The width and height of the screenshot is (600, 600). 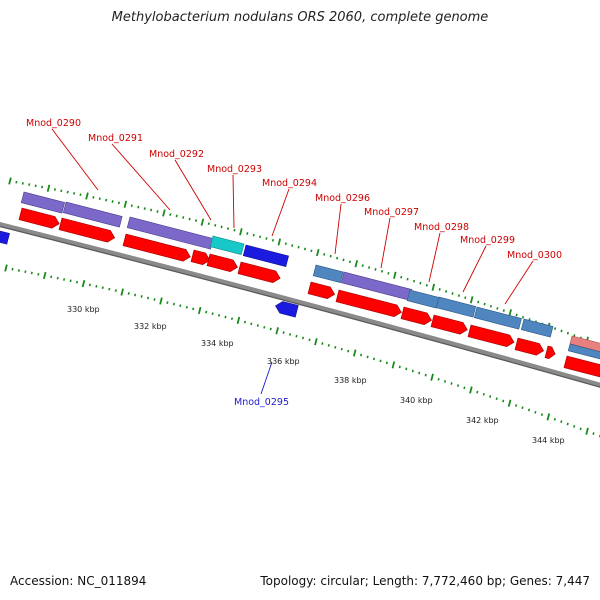 I want to click on gene-label-mnod-0298: Mnod_0298, so click(x=441, y=227).